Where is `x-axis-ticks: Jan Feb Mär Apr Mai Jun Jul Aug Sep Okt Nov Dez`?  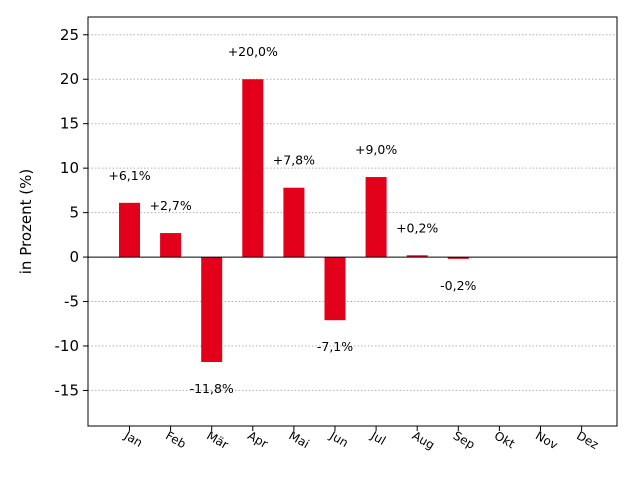 x-axis-ticks: Jan Feb Mär Apr Mai Jun Jul Aug Sep Okt Nov Dez is located at coordinates (361, 439).